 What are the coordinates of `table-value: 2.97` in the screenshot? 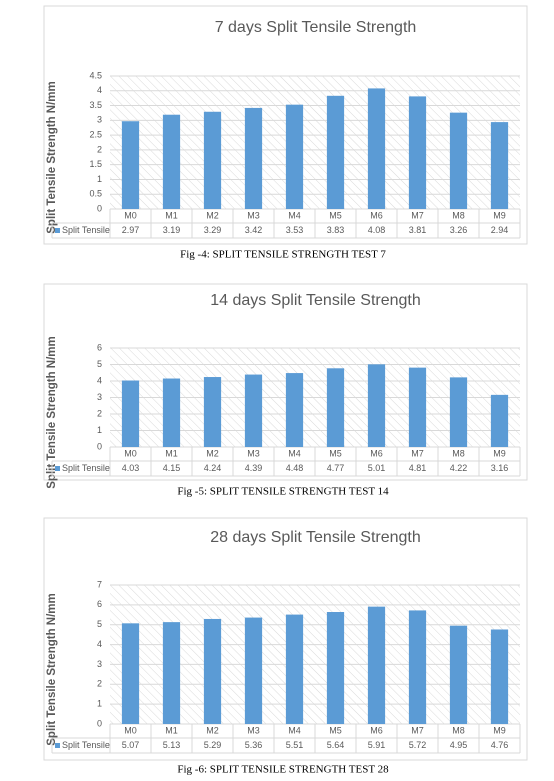 It's located at (131, 230).